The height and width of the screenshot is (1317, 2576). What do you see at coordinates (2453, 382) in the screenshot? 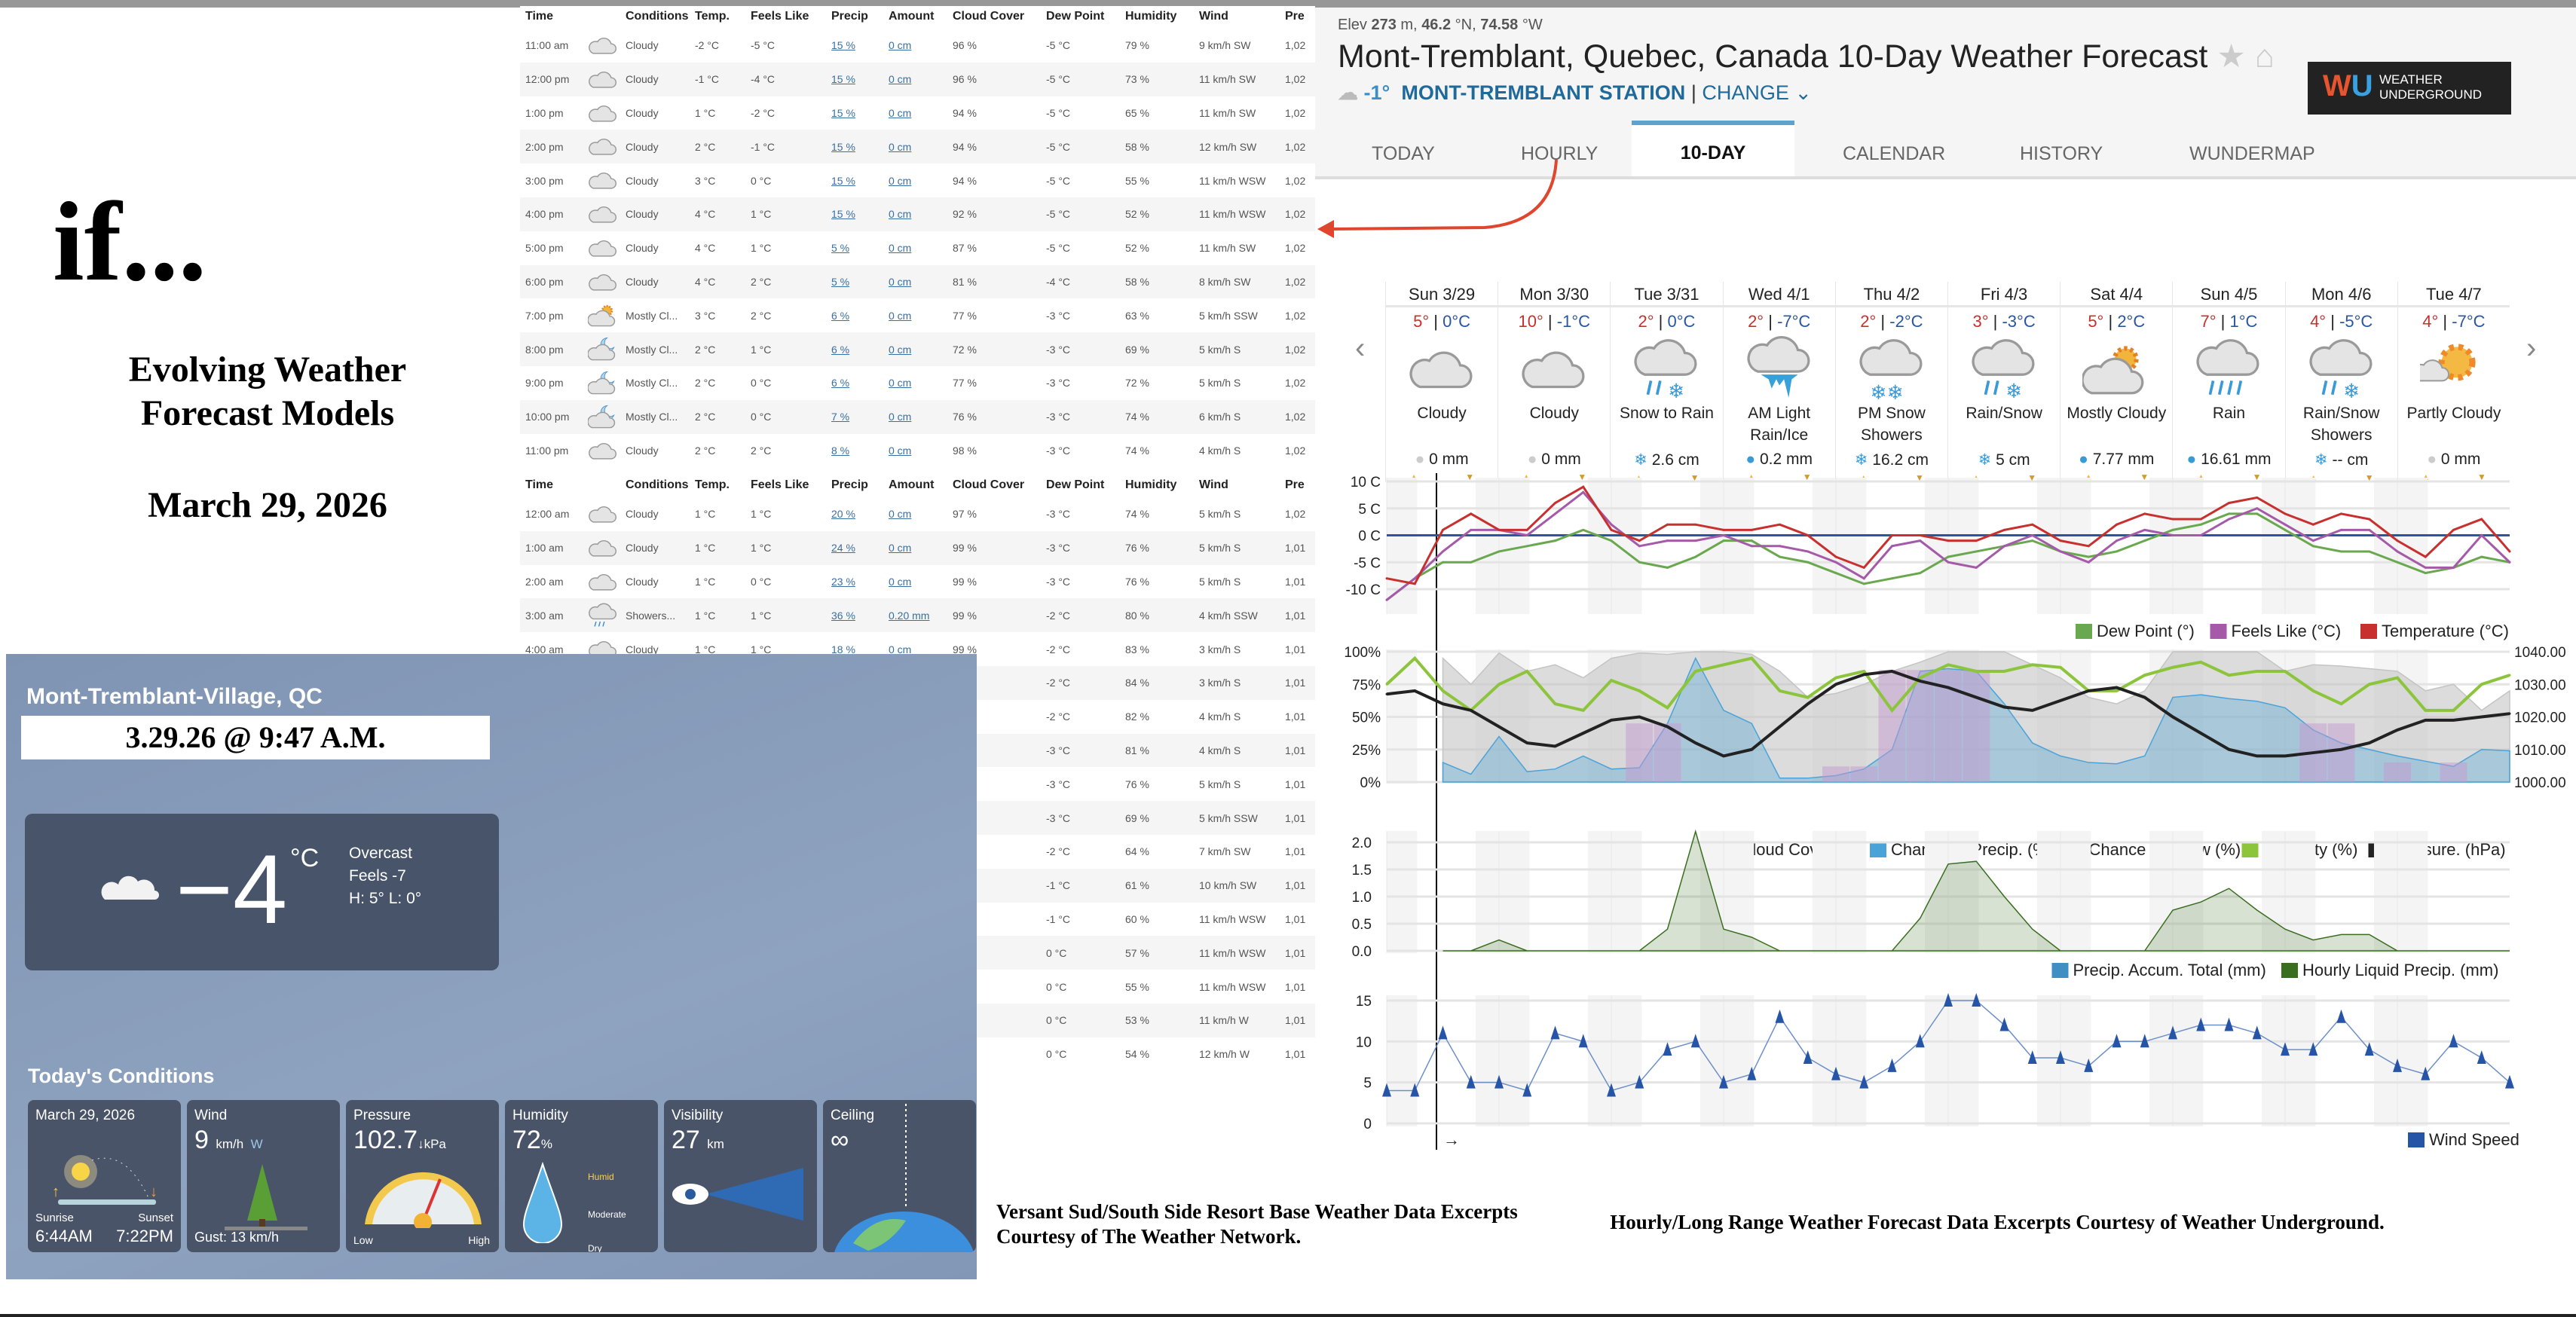
I see `forecast-day: Tue 4/7 4° | -7°C Partly Cloudy ● 0 mm ▲ ▼` at bounding box center [2453, 382].